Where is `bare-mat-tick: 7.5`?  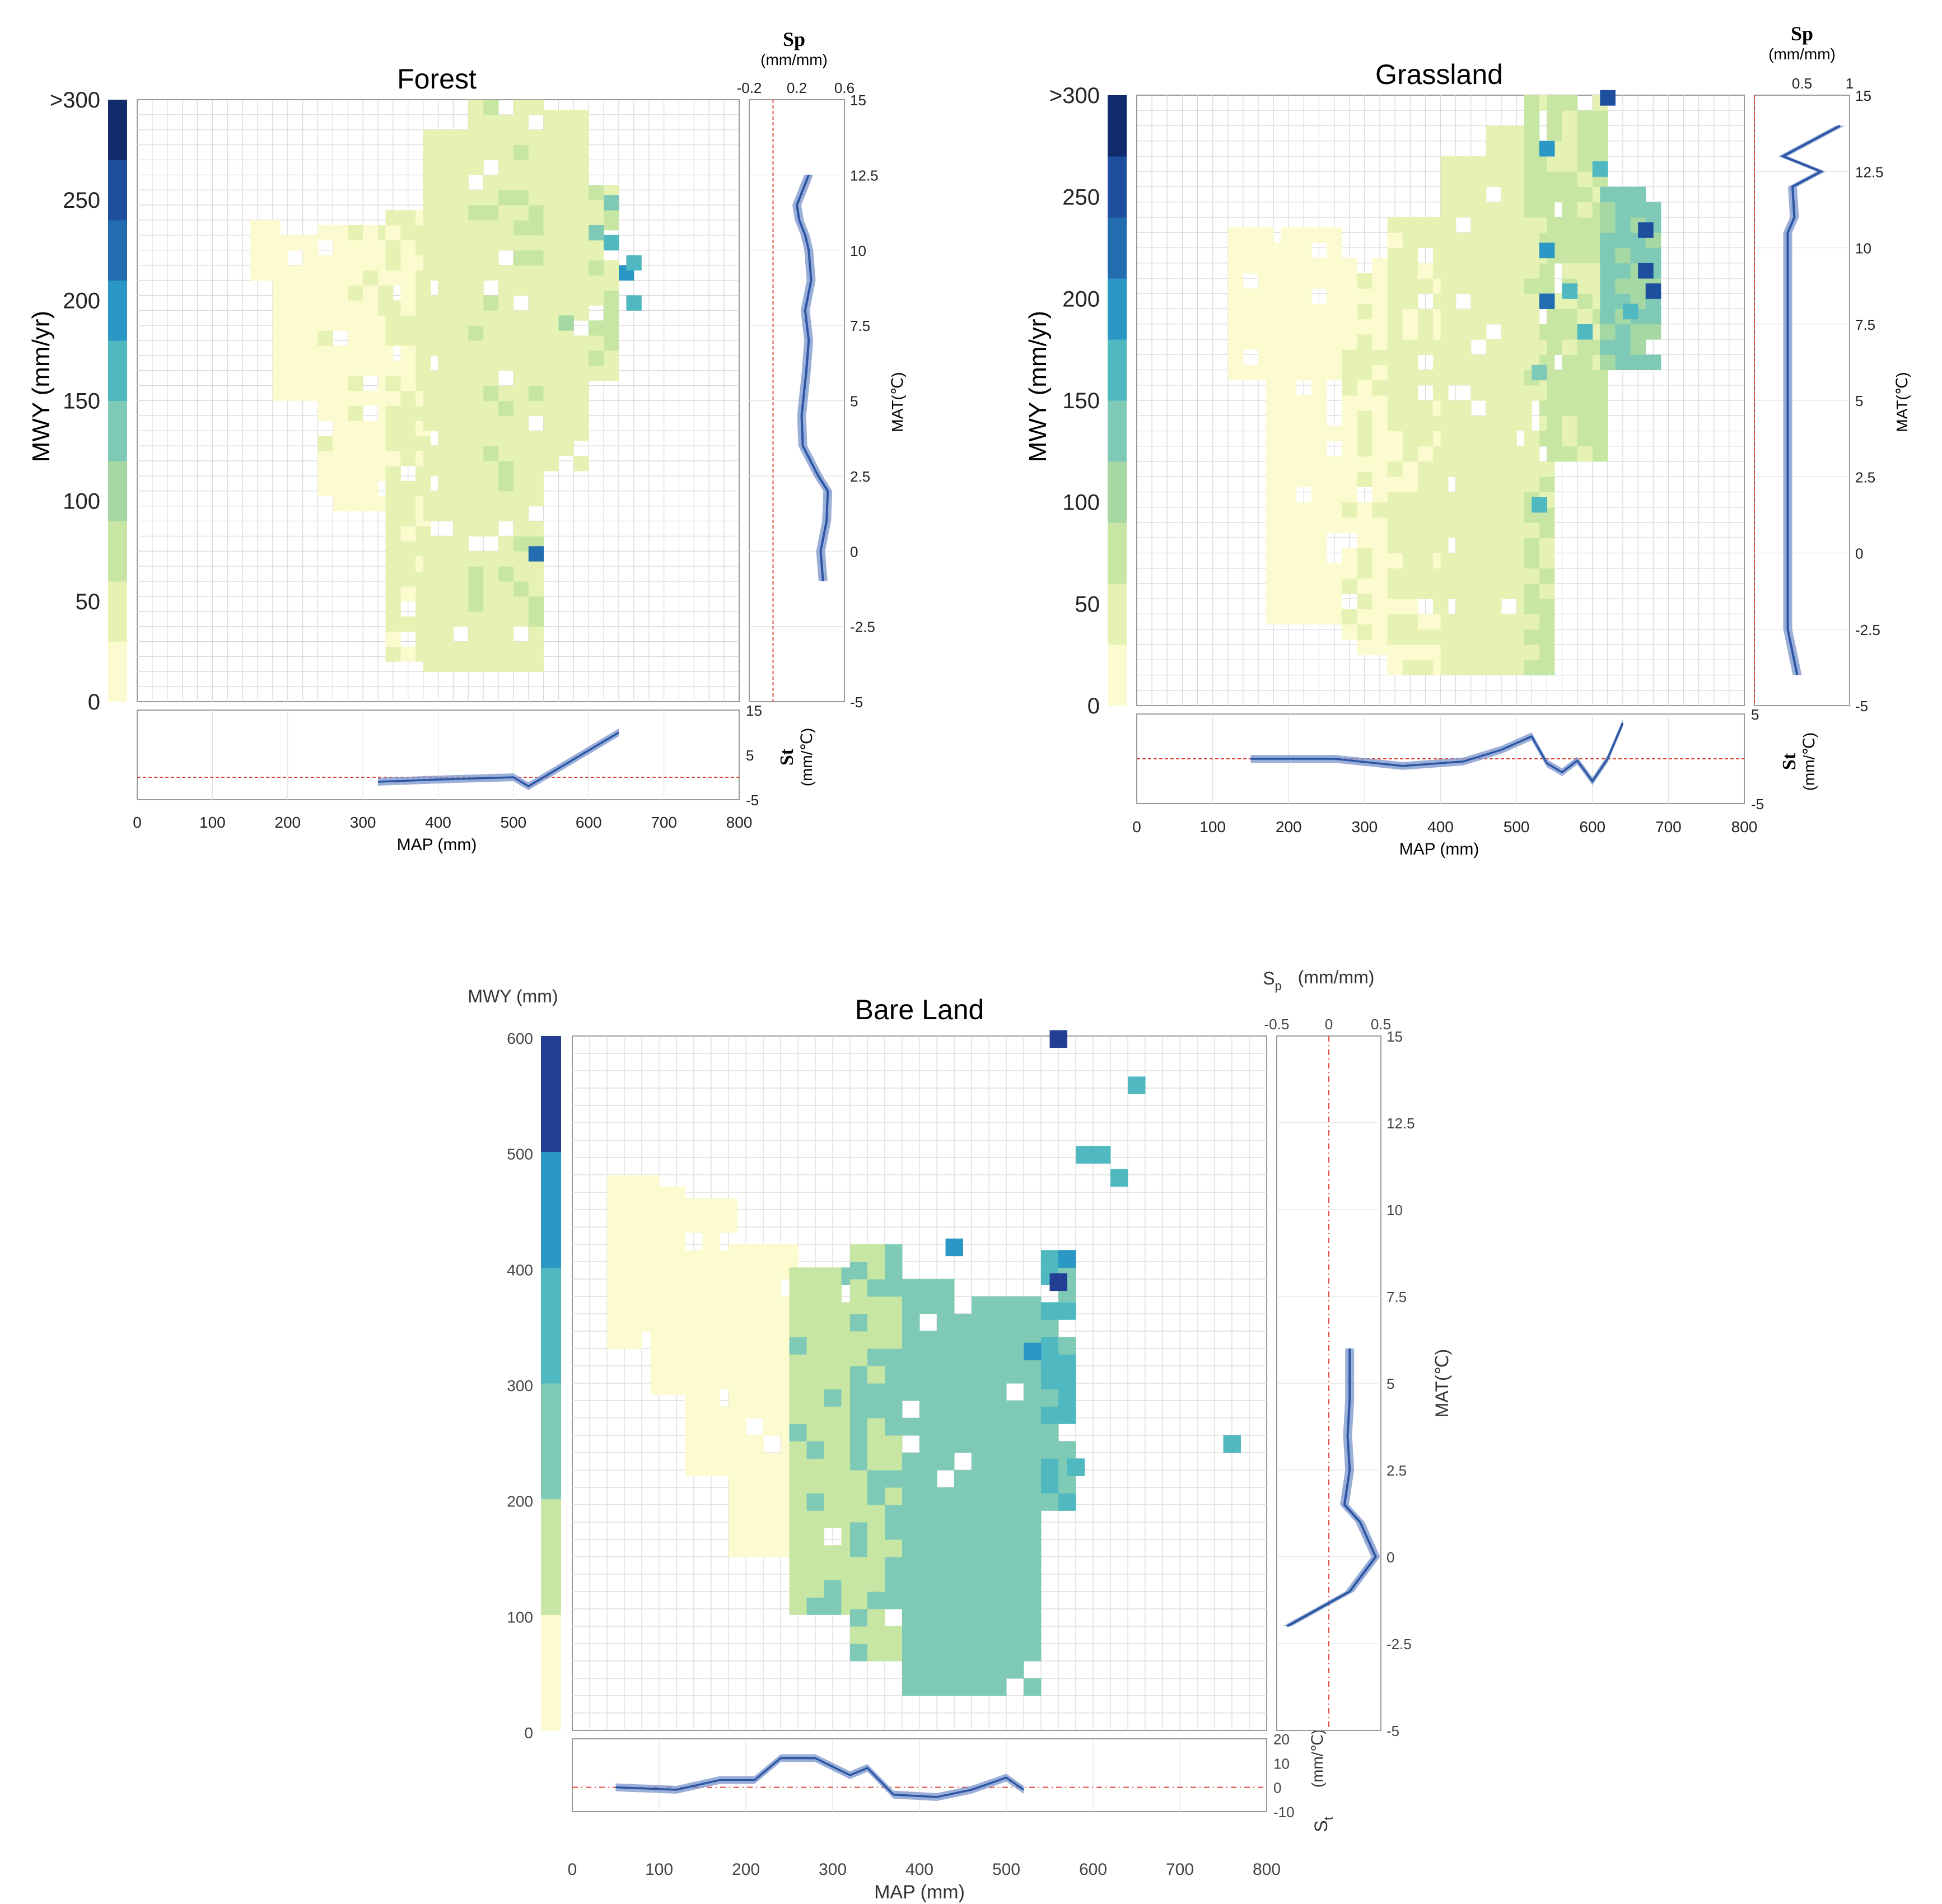 bare-mat-tick: 7.5 is located at coordinates (1397, 1297).